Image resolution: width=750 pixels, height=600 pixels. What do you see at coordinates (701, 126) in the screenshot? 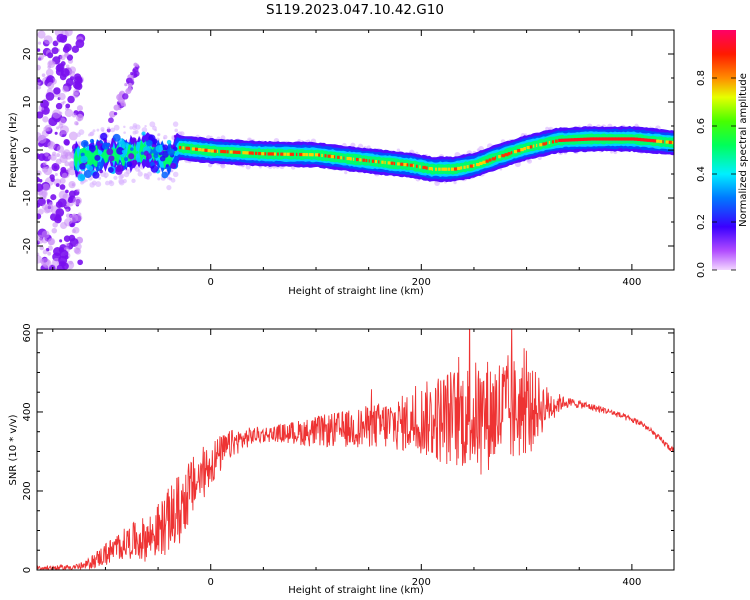
I see `colorbar-tick-label: 0.6` at bounding box center [701, 126].